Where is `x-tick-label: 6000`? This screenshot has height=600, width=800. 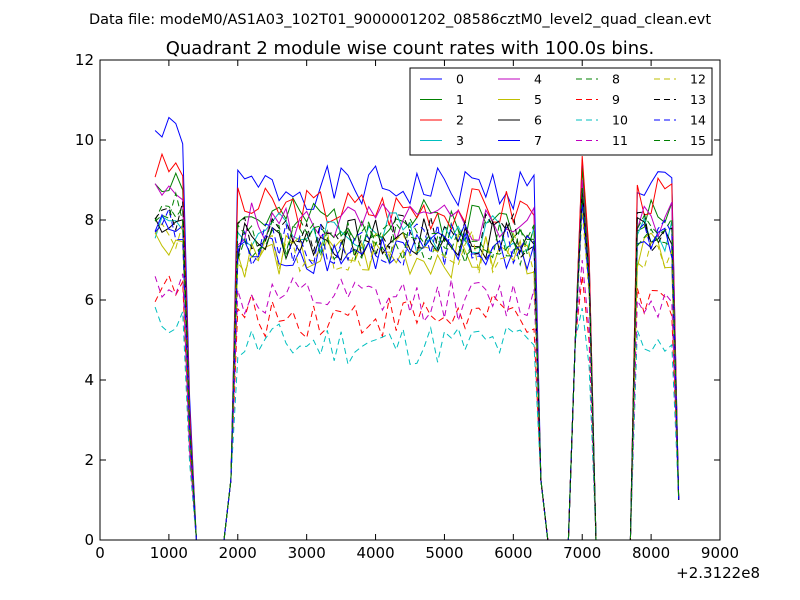 x-tick-label: 6000 is located at coordinates (513, 553).